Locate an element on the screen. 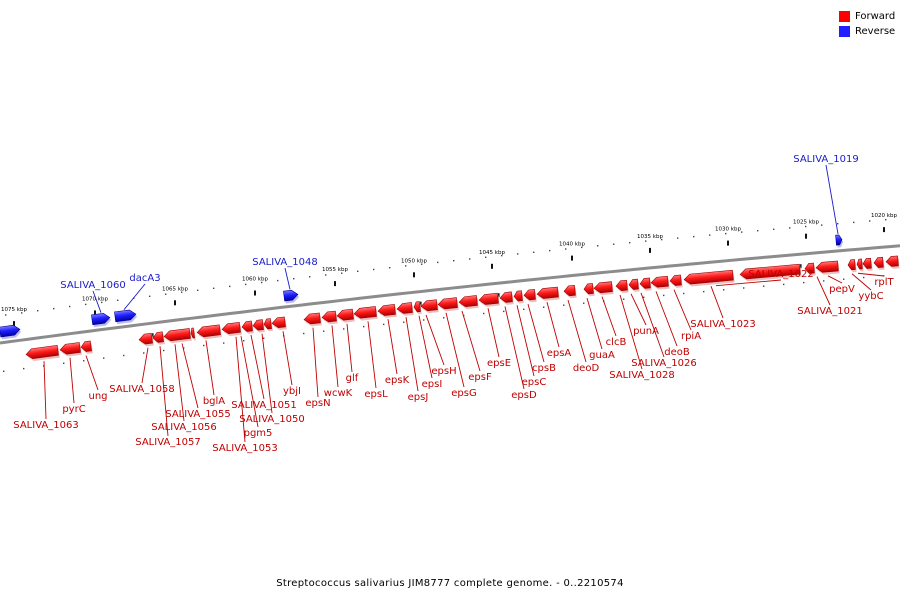 The image size is (900, 600). gene-label-puna: punA is located at coordinates (646, 331).